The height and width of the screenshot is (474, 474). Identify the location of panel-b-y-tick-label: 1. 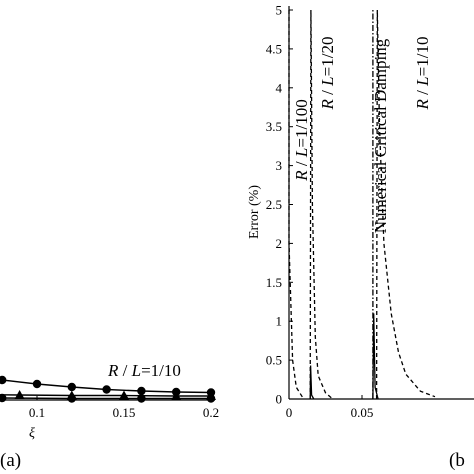
(279, 321).